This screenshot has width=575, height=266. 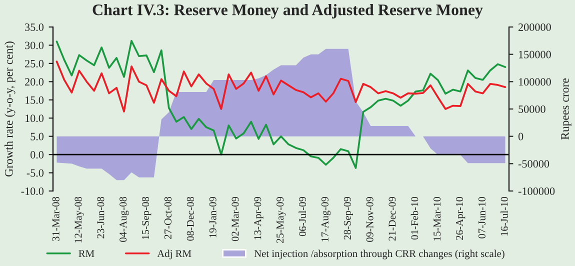 What do you see at coordinates (37, 155) in the screenshot?
I see `y-tick-label: 0.0` at bounding box center [37, 155].